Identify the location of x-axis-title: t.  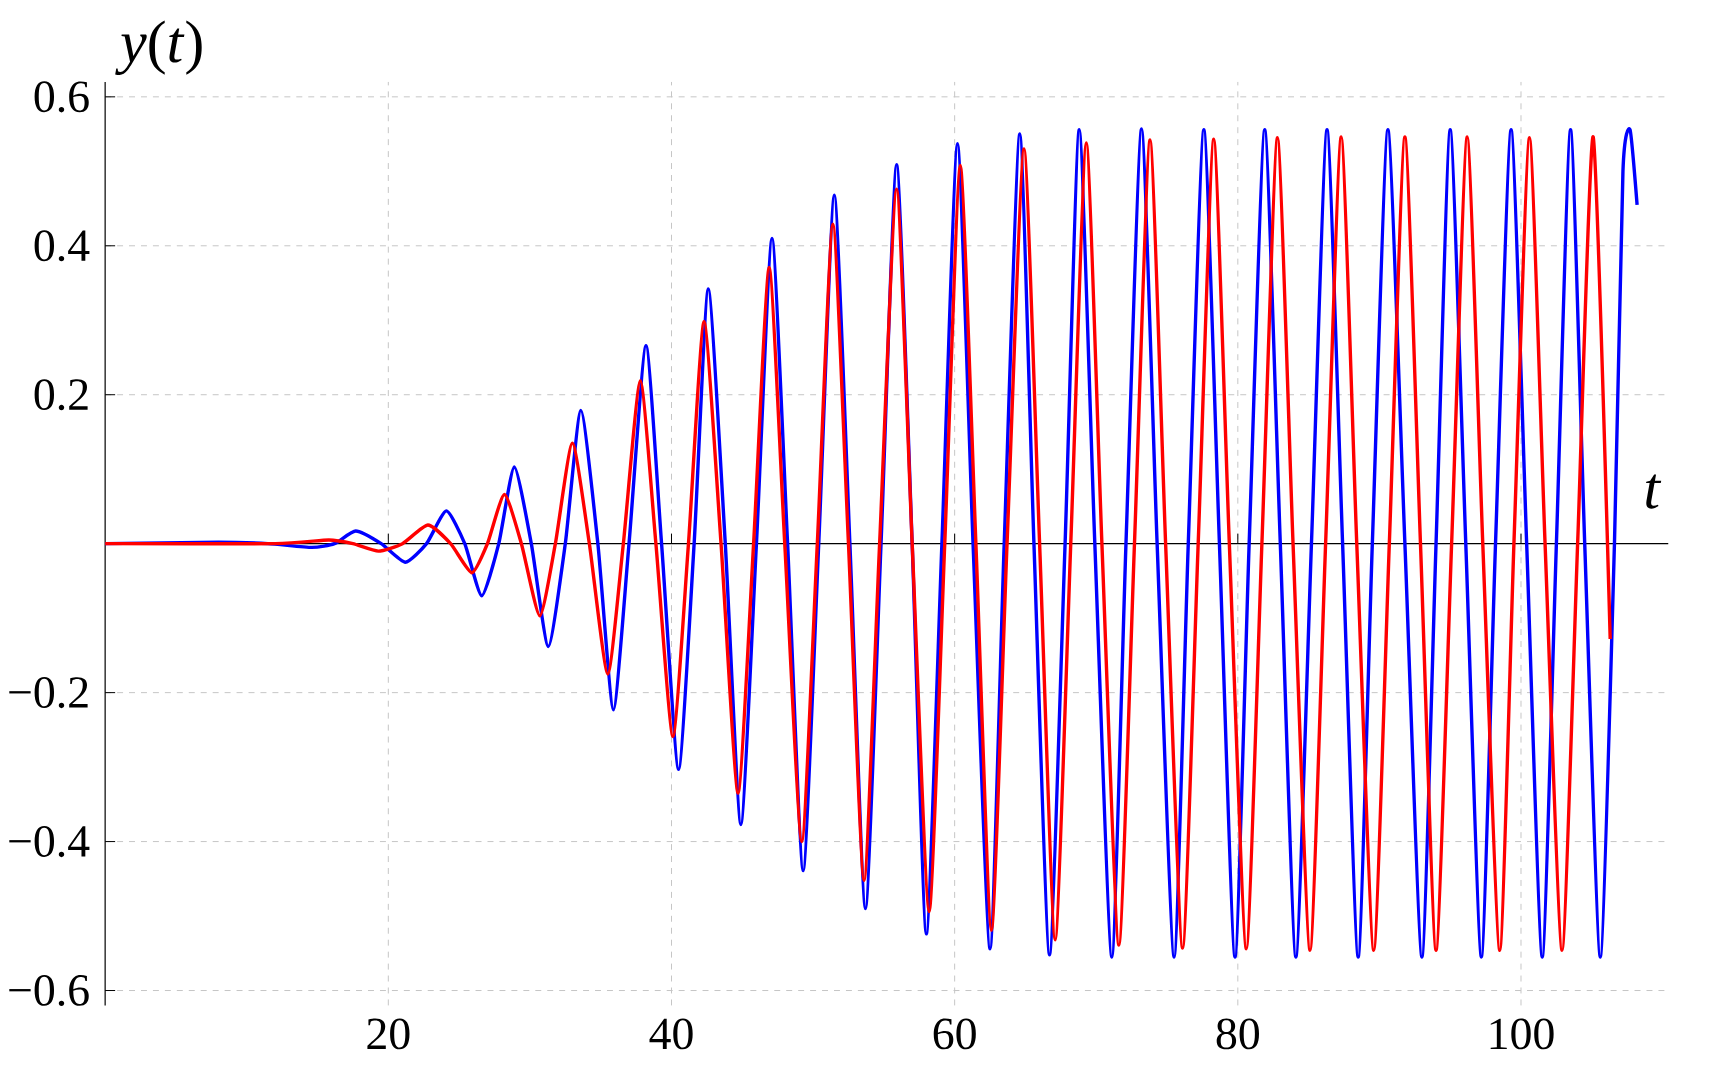
(1654, 491).